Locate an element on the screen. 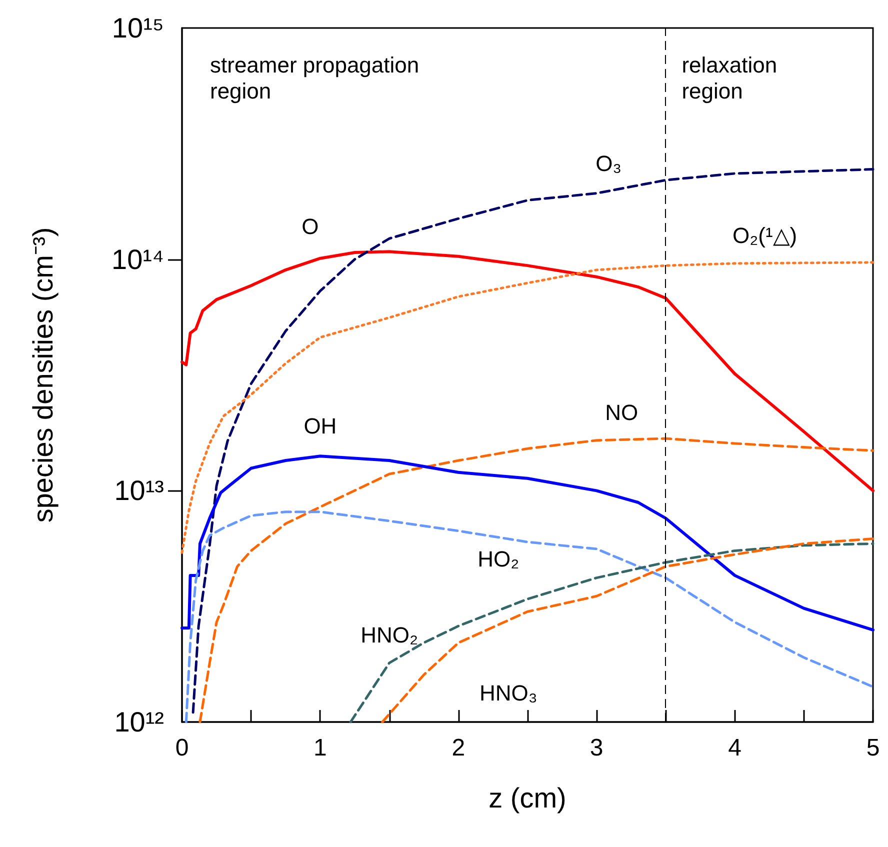 The width and height of the screenshot is (888, 847). x-tick-label: 2 is located at coordinates (459, 748).